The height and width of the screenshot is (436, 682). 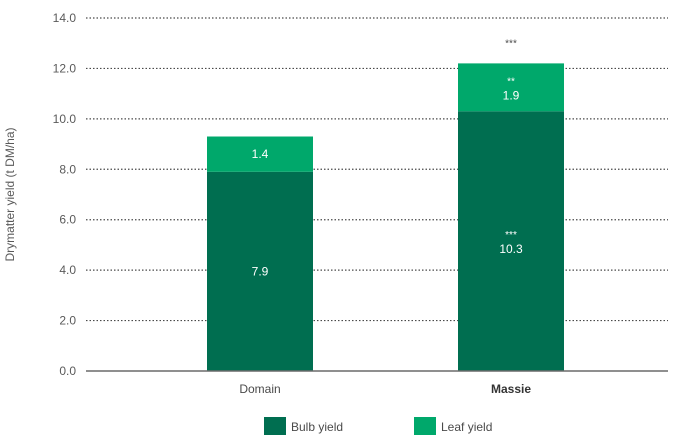 I want to click on y-tick-label: 0.0, so click(x=67, y=371).